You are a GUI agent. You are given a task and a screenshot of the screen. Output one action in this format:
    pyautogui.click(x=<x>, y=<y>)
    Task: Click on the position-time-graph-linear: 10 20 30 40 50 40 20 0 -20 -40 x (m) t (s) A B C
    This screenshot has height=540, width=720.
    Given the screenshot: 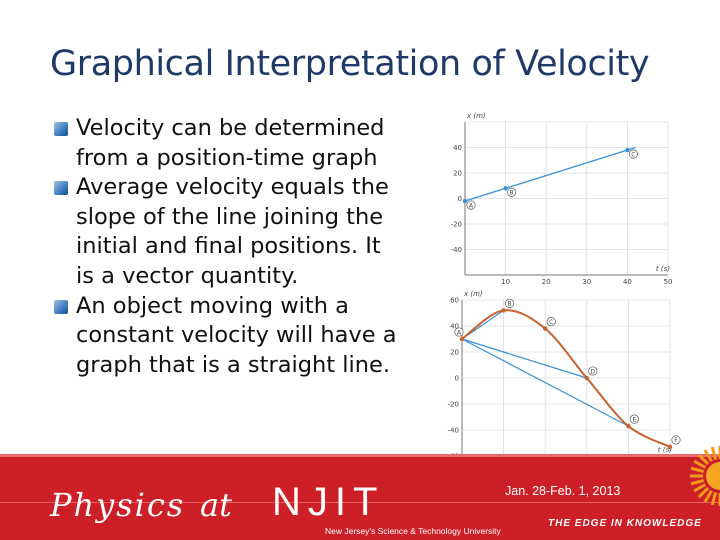 What is the action you would take?
    pyautogui.click(x=562, y=198)
    